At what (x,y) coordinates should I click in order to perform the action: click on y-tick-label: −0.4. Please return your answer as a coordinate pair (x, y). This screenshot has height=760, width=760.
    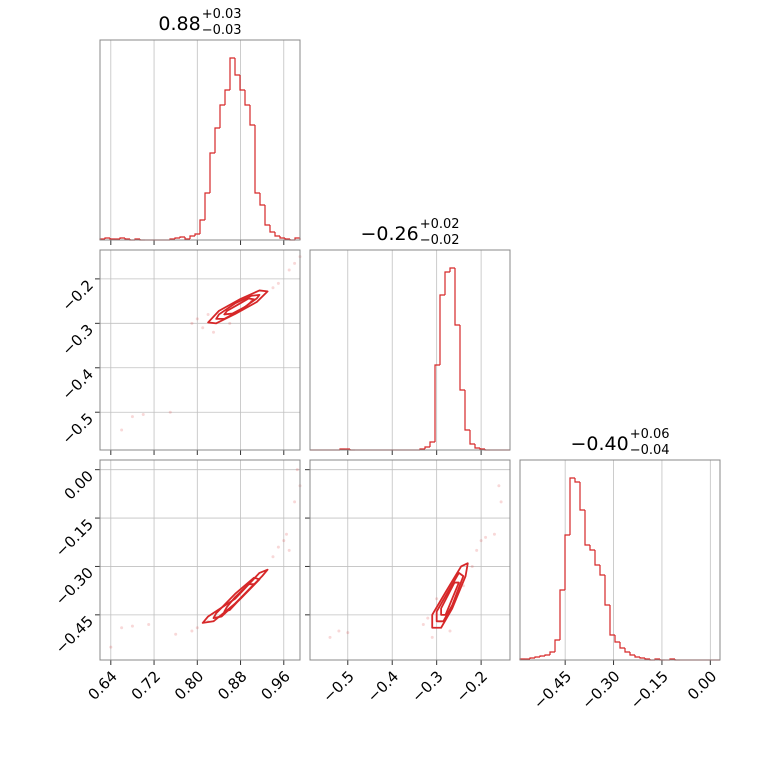
    Looking at the image, I should click on (78, 384).